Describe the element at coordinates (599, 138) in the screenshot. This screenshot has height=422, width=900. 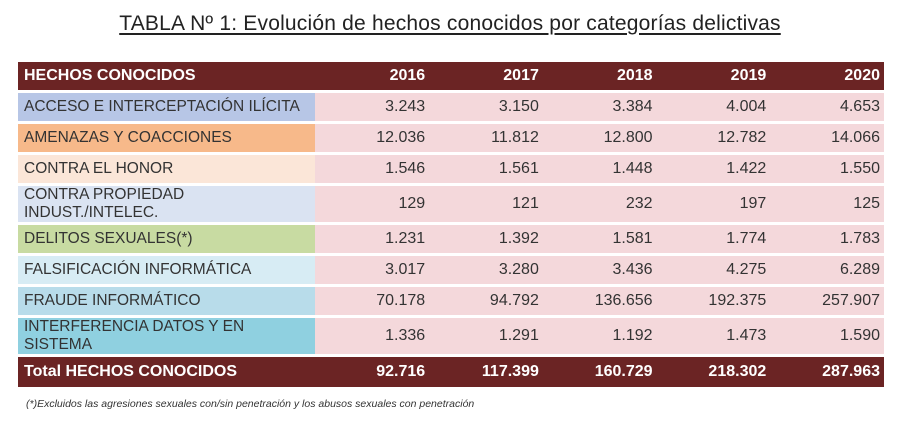
I see `row-value: 12.800` at that location.